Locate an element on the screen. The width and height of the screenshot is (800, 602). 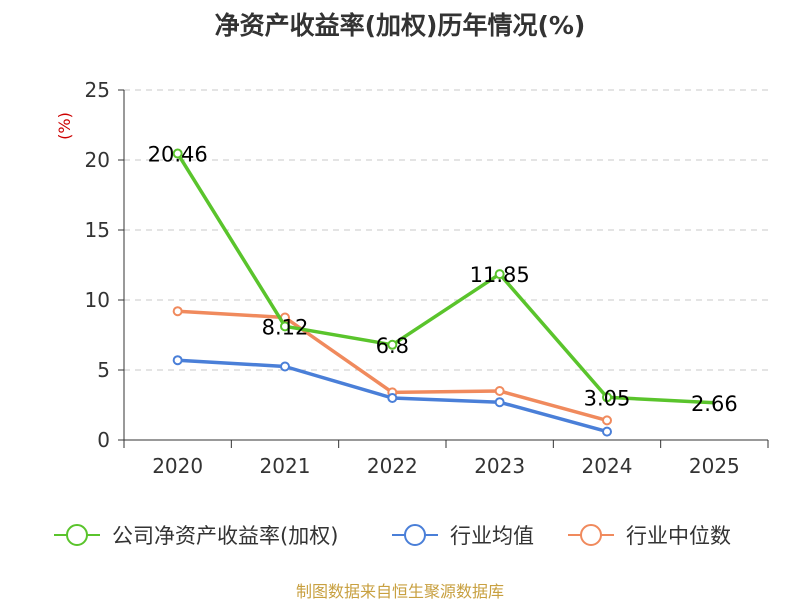
y-tick-label: 25 is located at coordinates (97, 90).